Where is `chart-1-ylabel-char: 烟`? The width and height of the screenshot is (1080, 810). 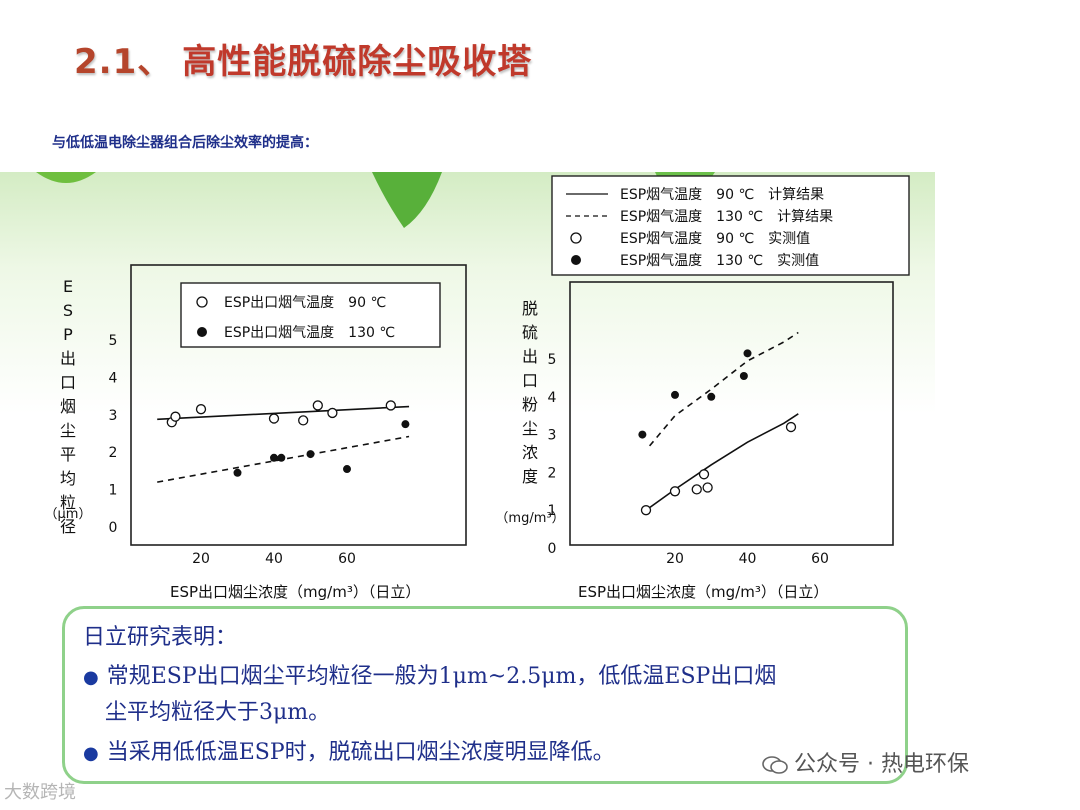
chart-1-ylabel-char: 烟 is located at coordinates (68, 406).